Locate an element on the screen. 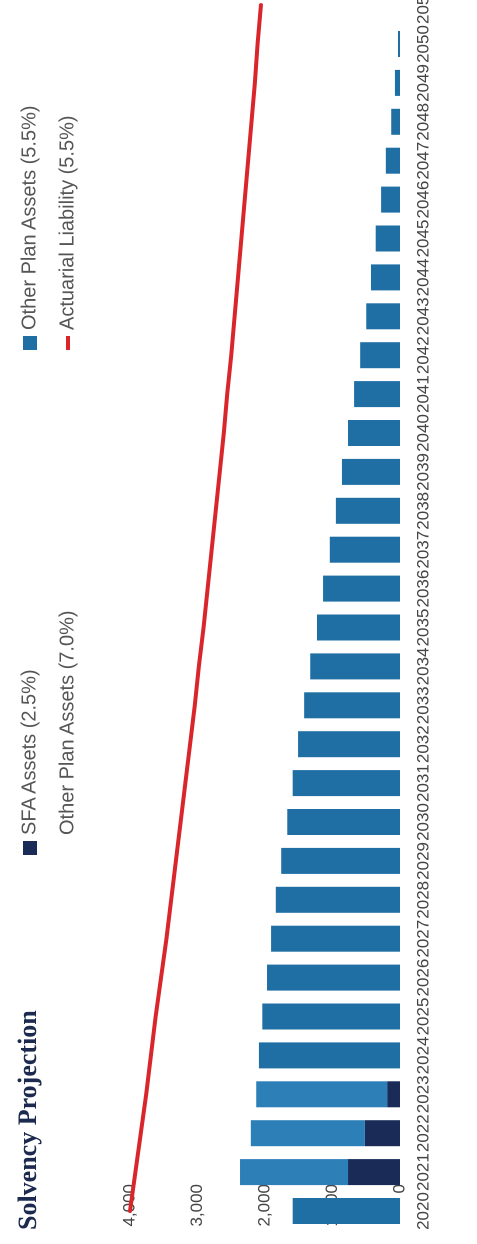 The height and width of the screenshot is (1244, 477). x-tick-label: 2046 is located at coordinates (422, 200).